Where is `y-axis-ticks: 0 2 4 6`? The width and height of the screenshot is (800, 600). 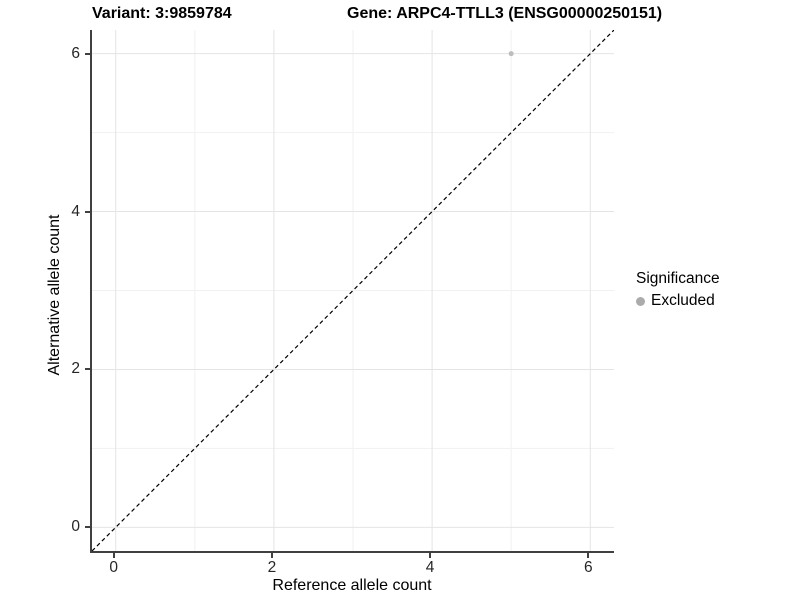
y-axis-ticks: 0 2 4 6 is located at coordinates (73, 291).